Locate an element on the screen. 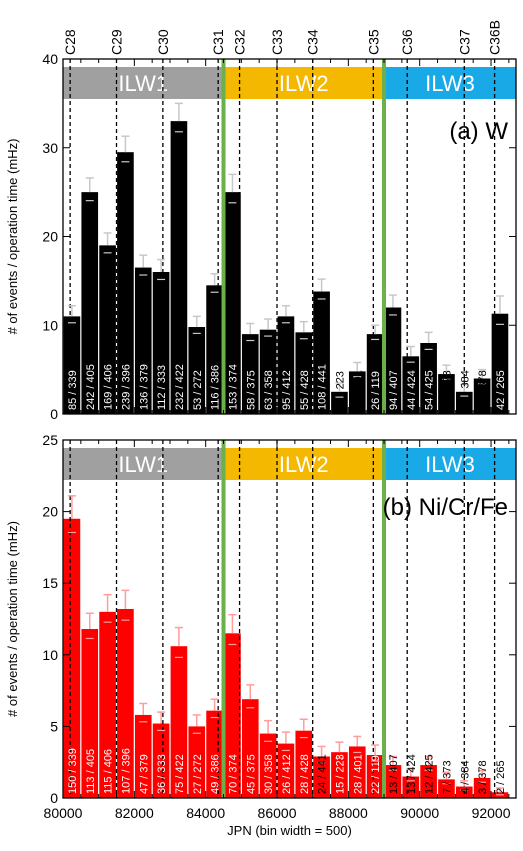  y-tick-label: 40 is located at coordinates (50, 59).